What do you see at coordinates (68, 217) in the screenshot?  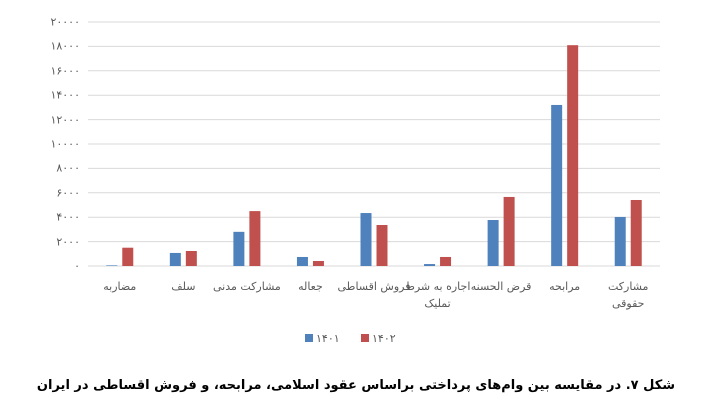 I see `y-tick-label: ۴۰۰۰` at bounding box center [68, 217].